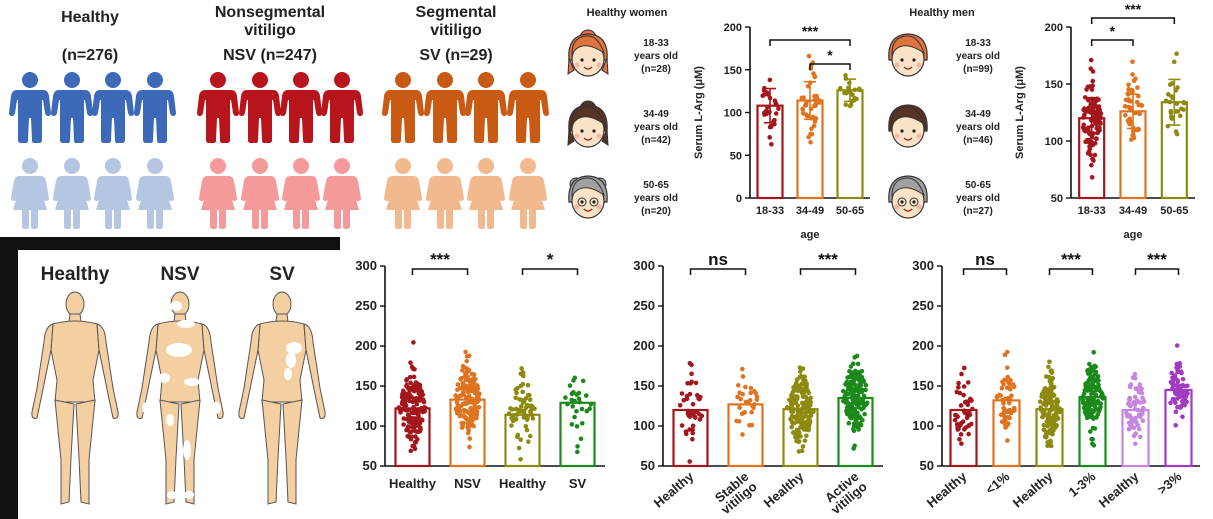 This screenshot has width=1213, height=519. Describe the element at coordinates (927, 465) in the screenshot. I see `y-tick-label: 50` at that location.